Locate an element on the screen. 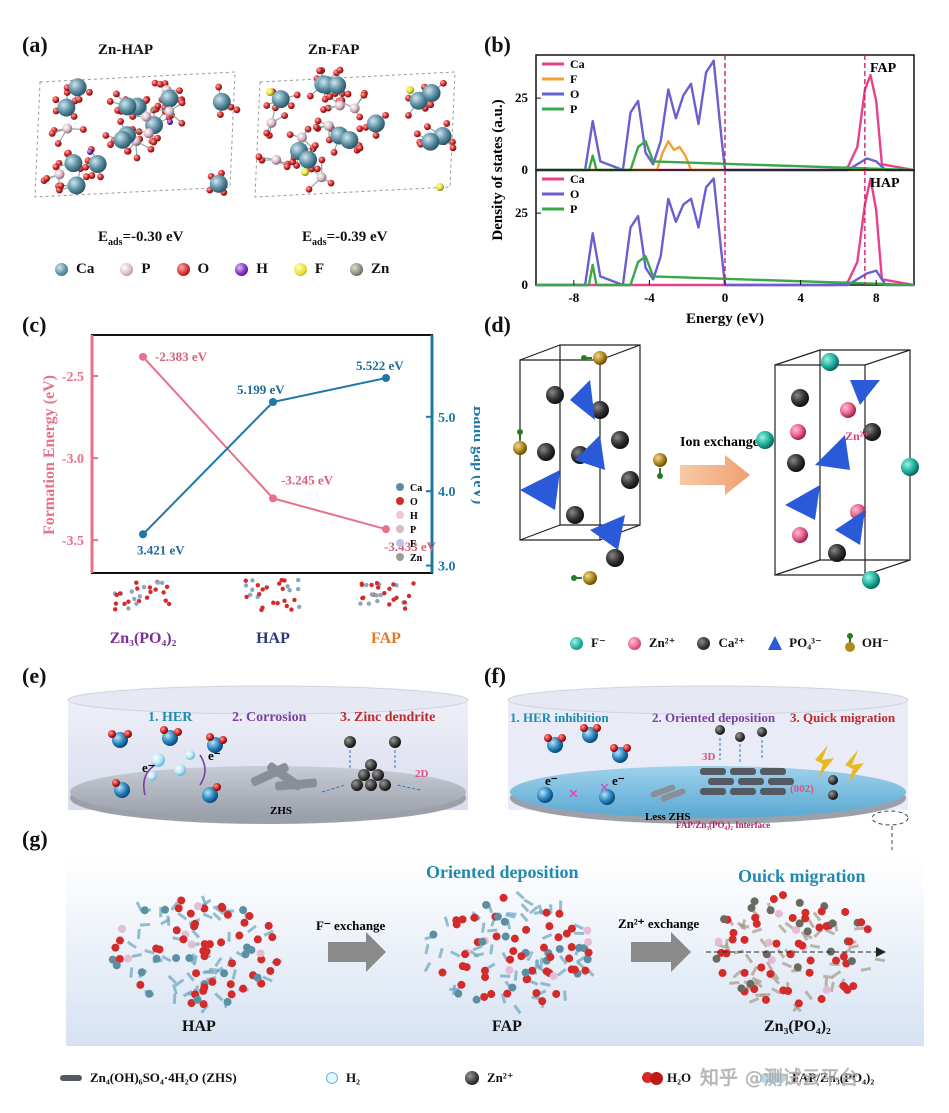  fap-crystal is located at coordinates (509, 952).